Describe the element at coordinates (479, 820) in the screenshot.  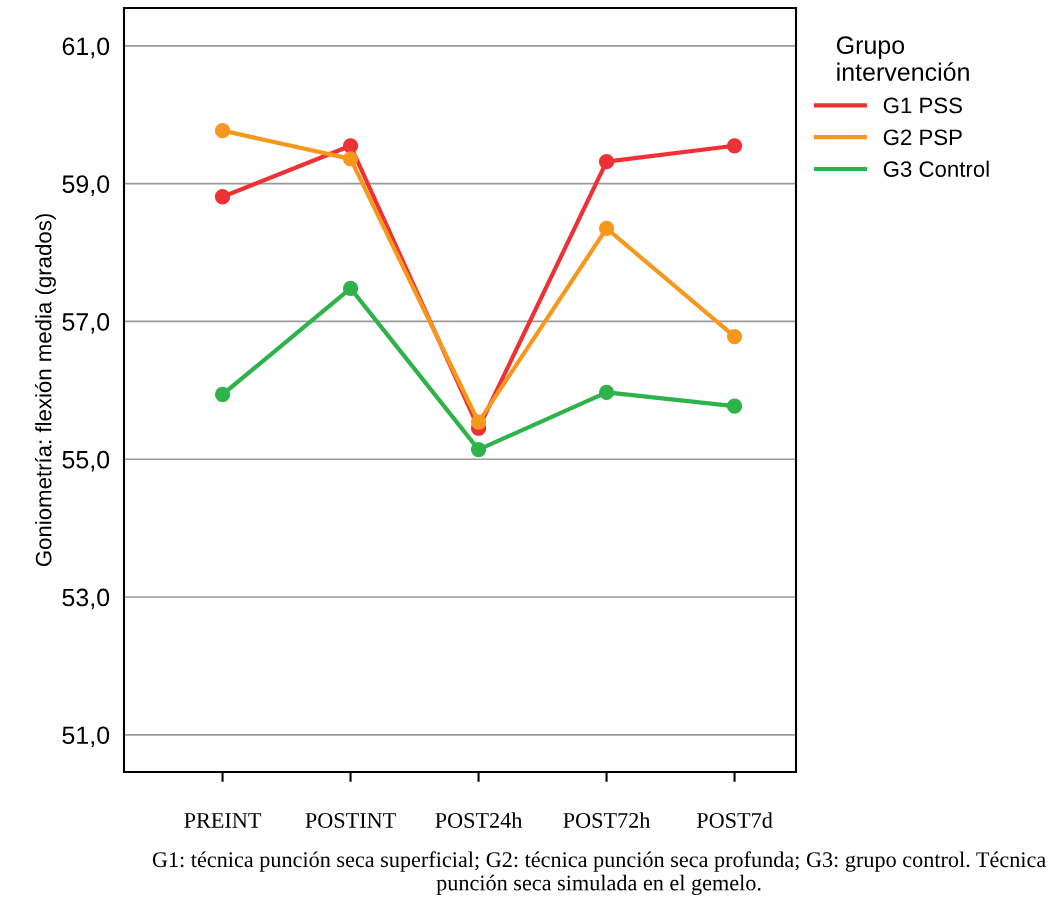
I see `x-tick-label: POST24h` at that location.